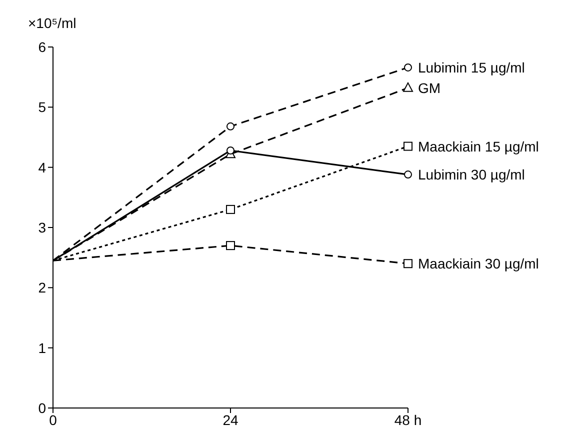  What do you see at coordinates (42, 227) in the screenshot?
I see `y-tick-label: 3` at bounding box center [42, 227].